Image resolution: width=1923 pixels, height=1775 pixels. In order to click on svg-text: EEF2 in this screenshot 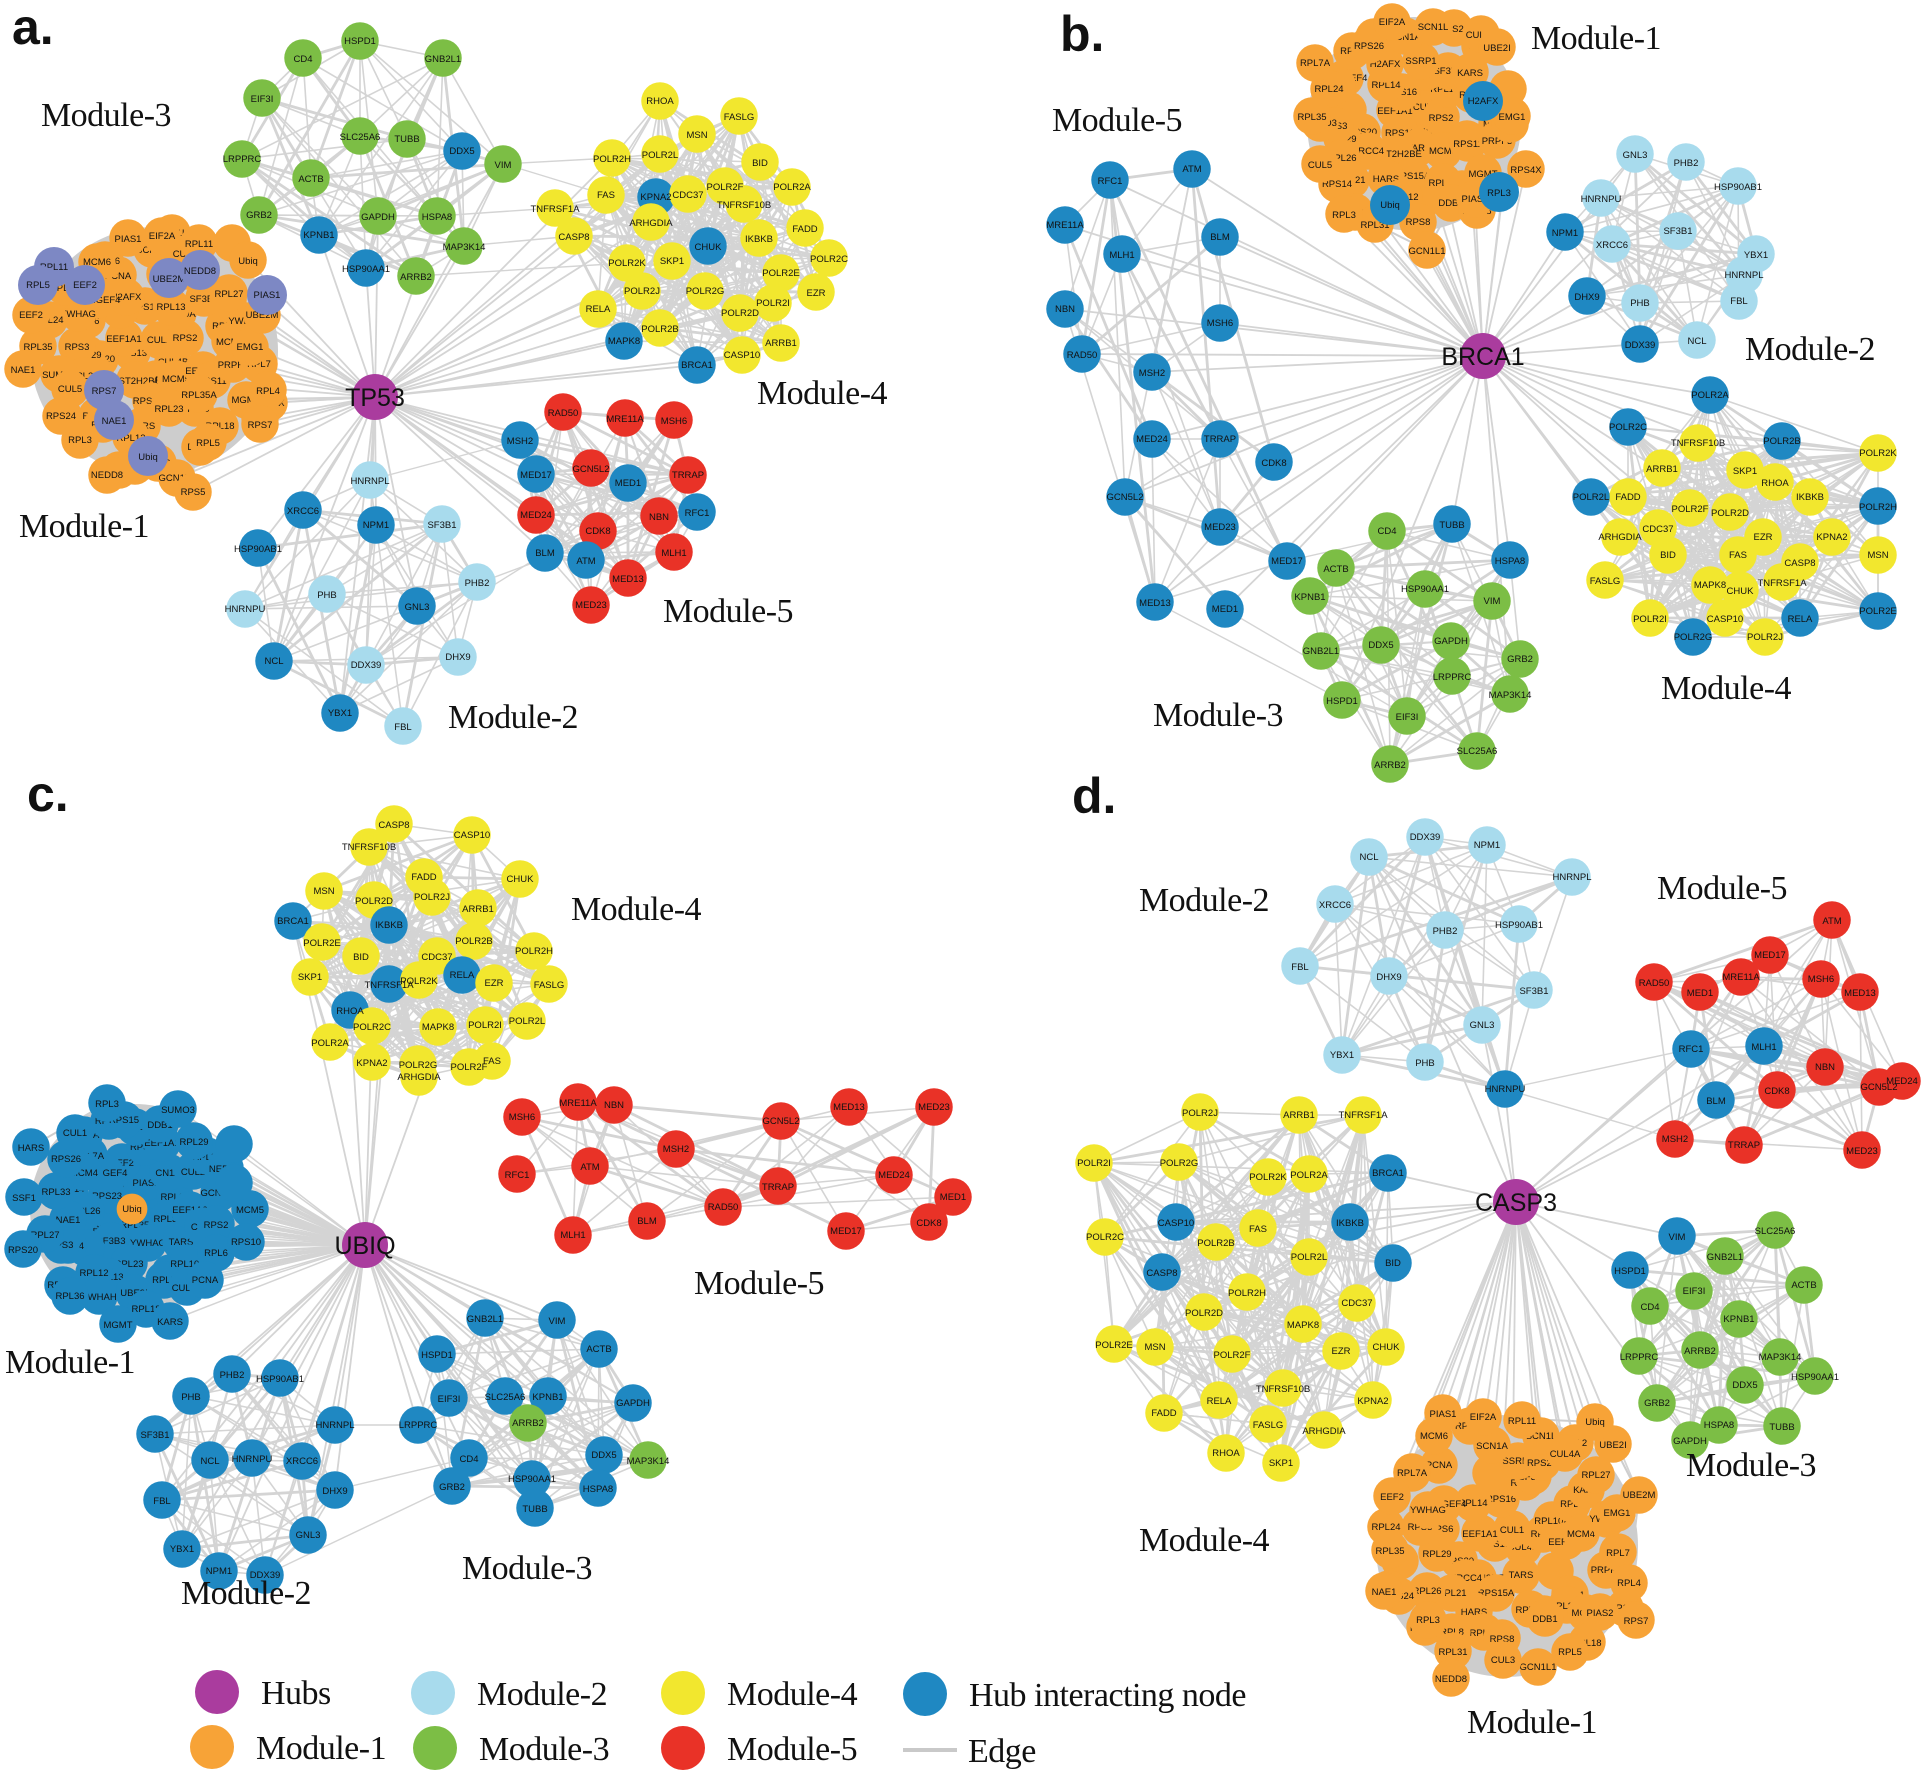, I will do `click(85, 285)`.